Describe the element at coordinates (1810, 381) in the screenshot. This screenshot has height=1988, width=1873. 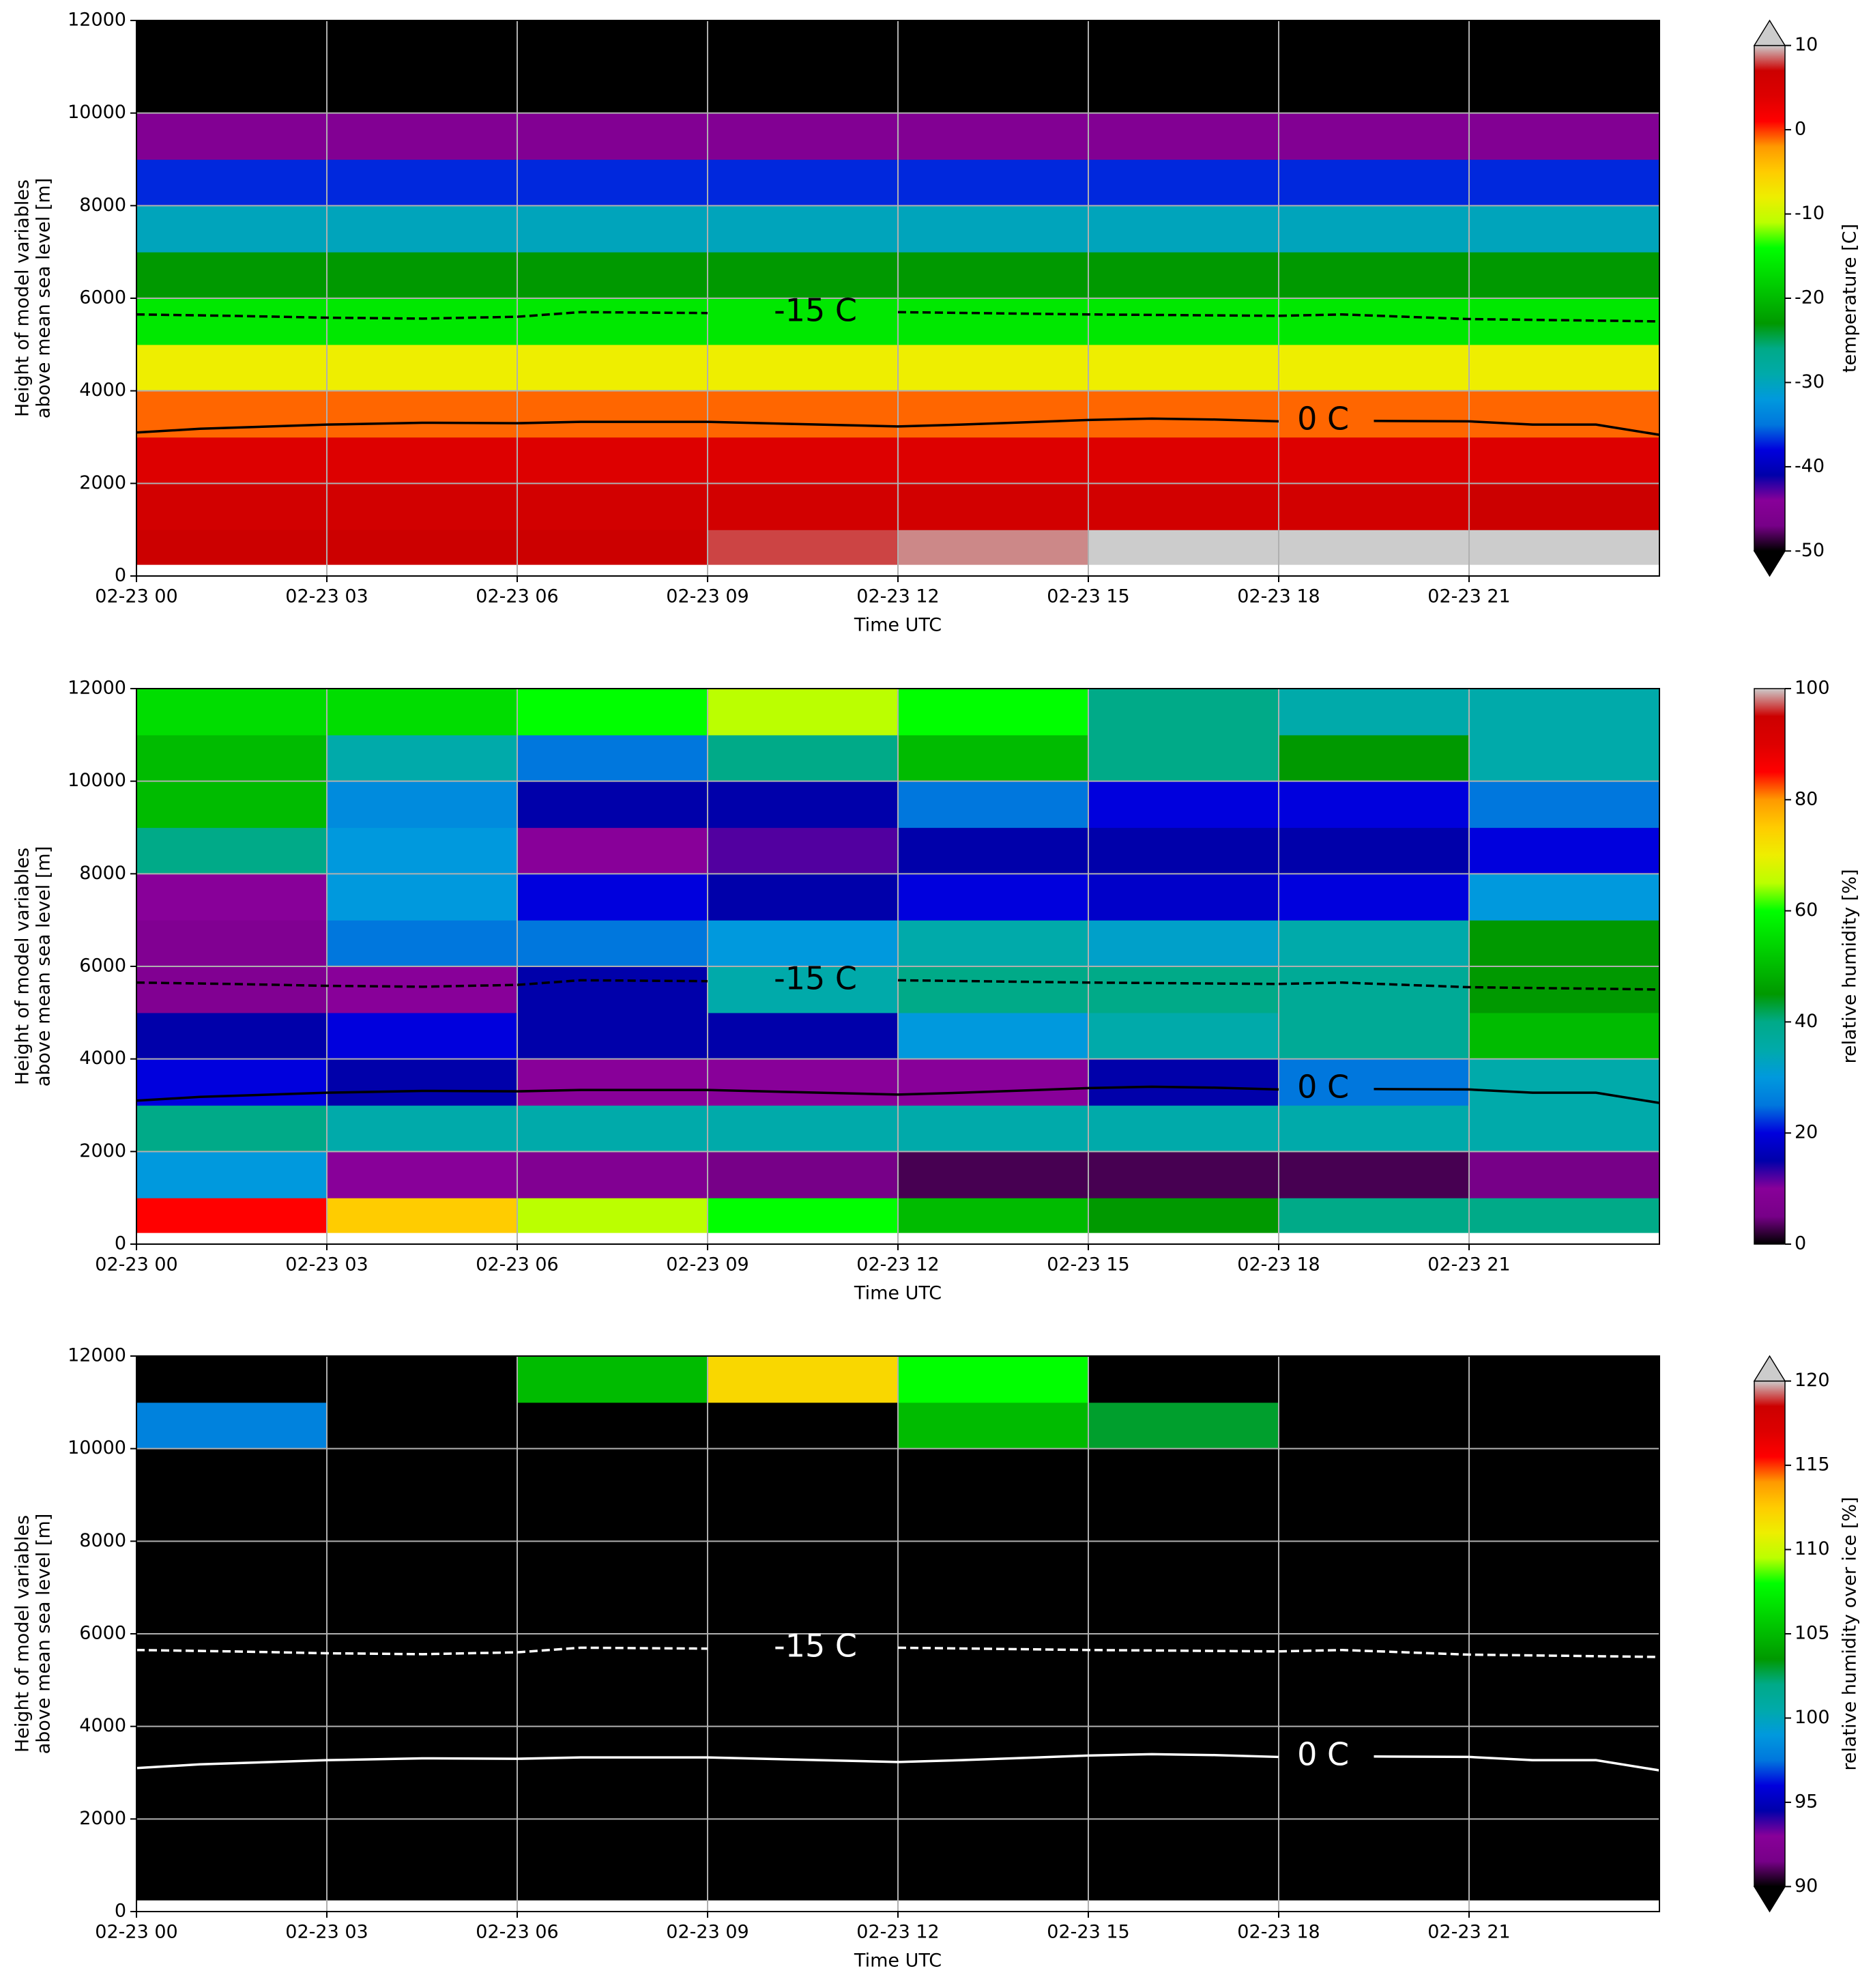
I see `colorbar-tick-label: -30` at that location.